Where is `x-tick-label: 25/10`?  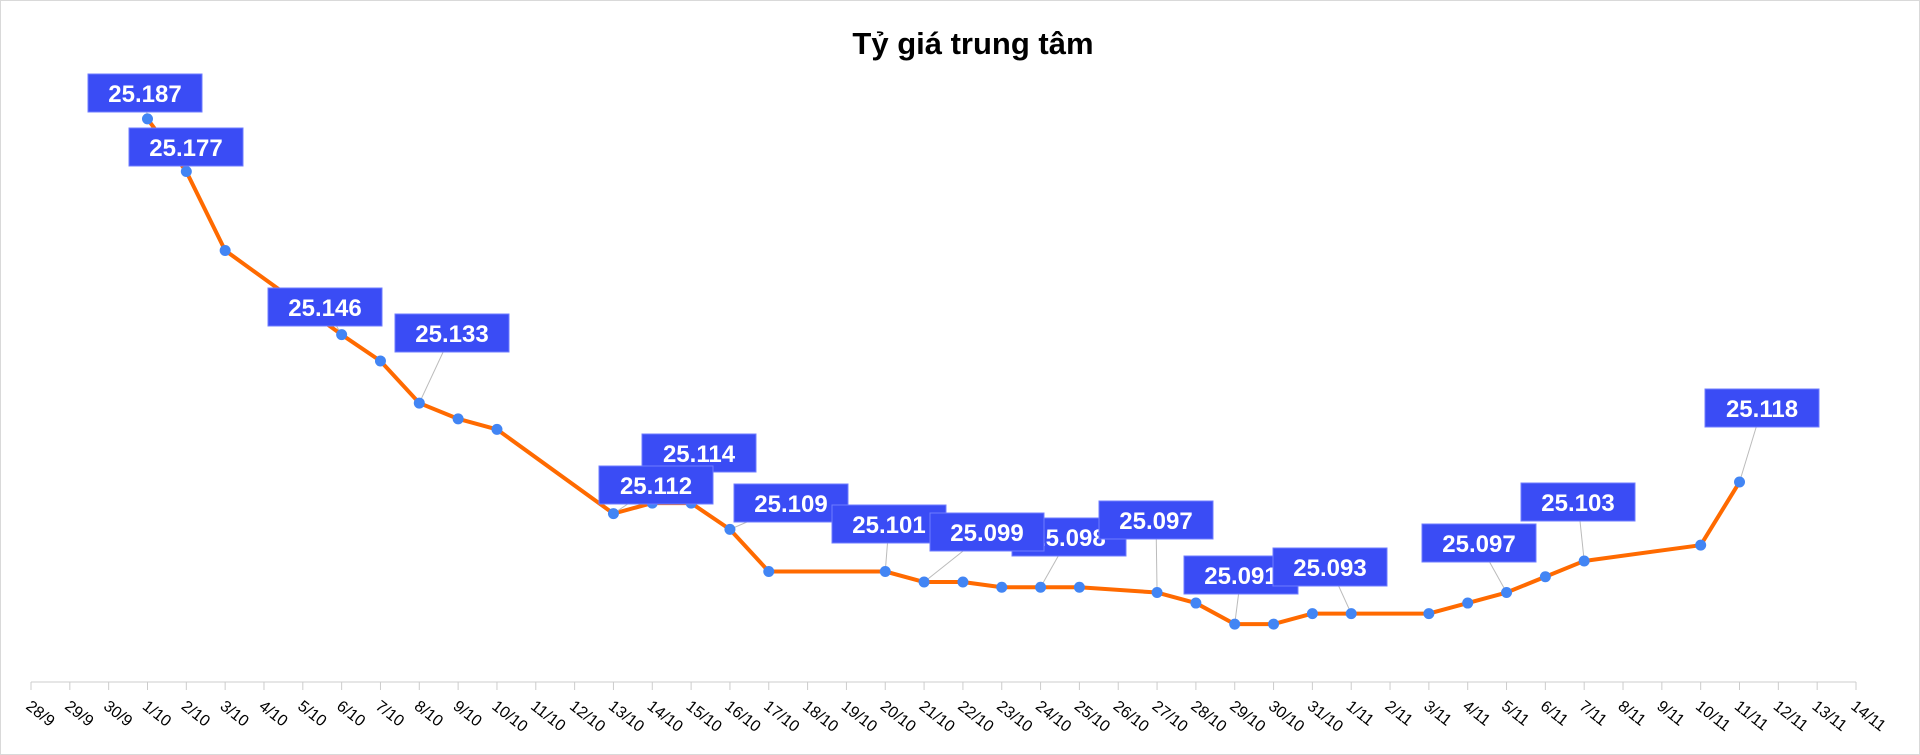 x-tick-label: 25/10 is located at coordinates (1092, 717).